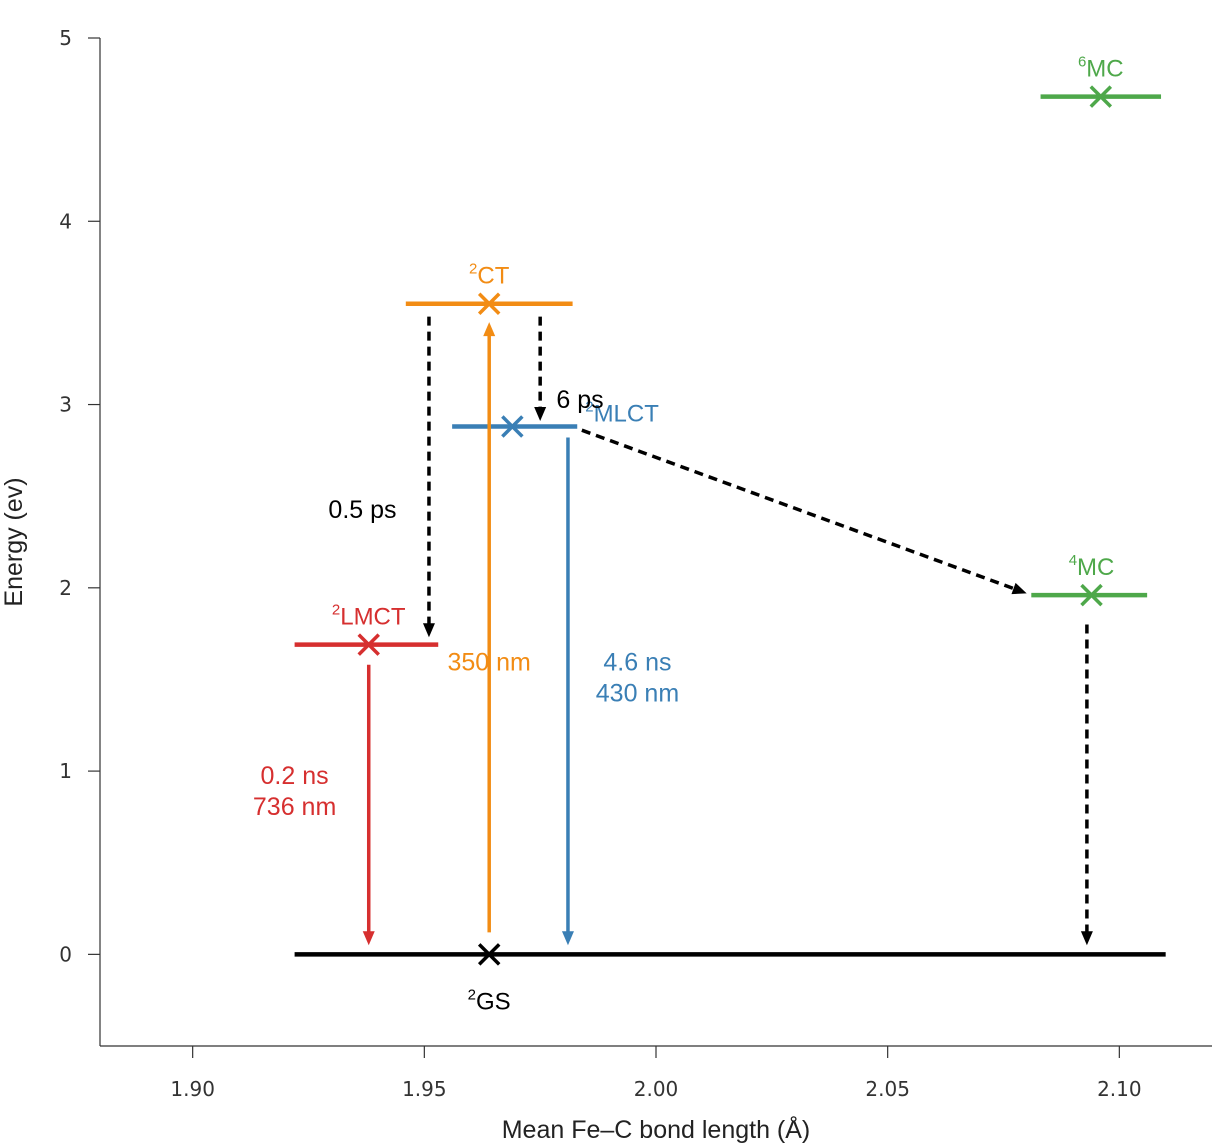 This screenshot has width=1219, height=1145. I want to click on y-tick-label: 4, so click(65, 221).